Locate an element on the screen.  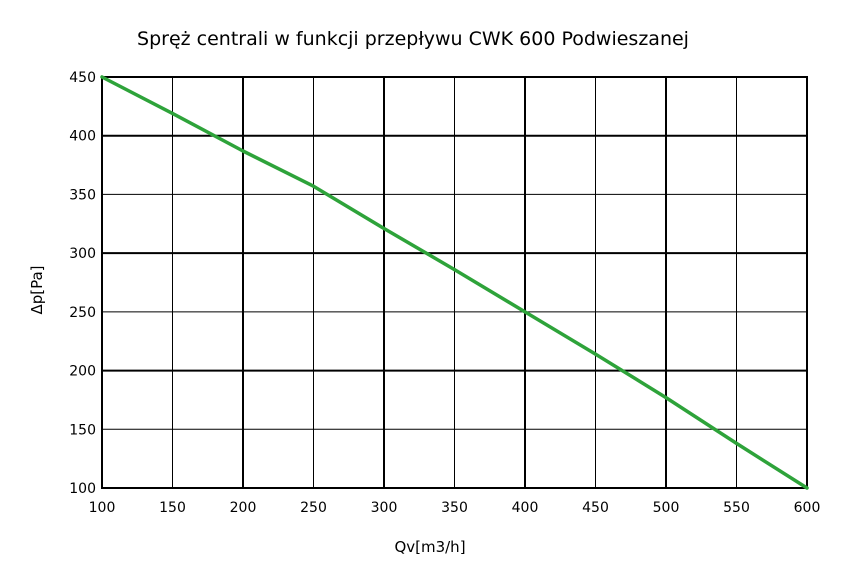
x-tick-label-600: 600 is located at coordinates (807, 508).